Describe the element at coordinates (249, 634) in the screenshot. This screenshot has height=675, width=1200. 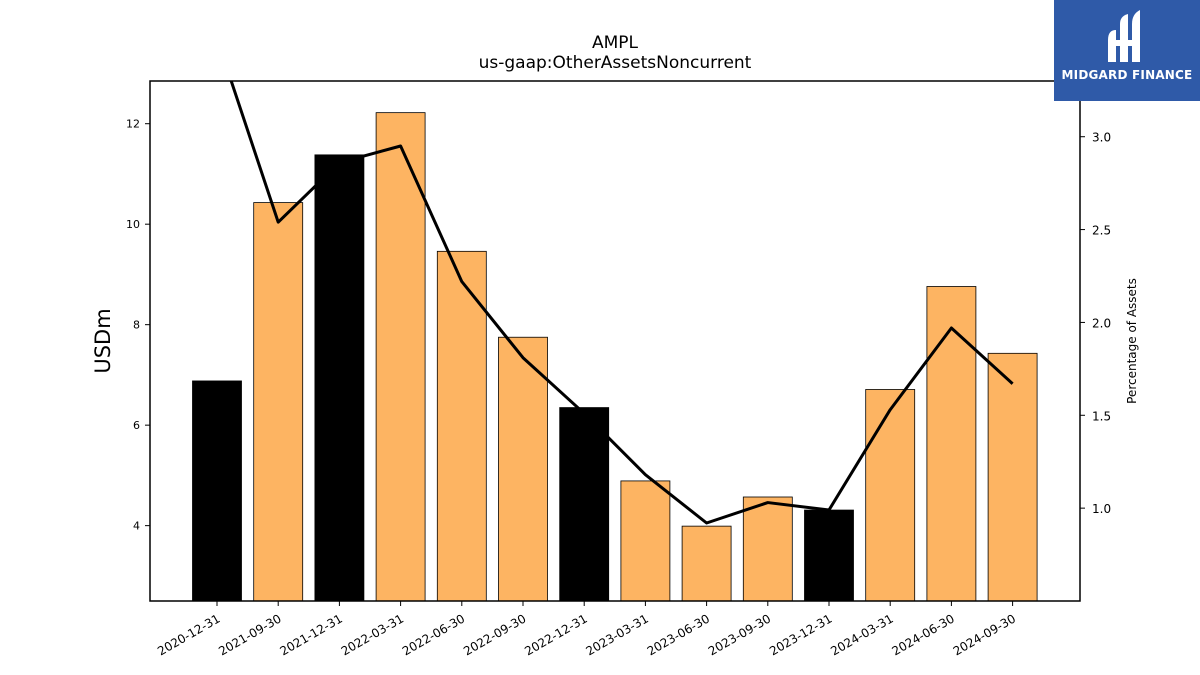
I see `x-tick-label: 2021-09-30` at that location.